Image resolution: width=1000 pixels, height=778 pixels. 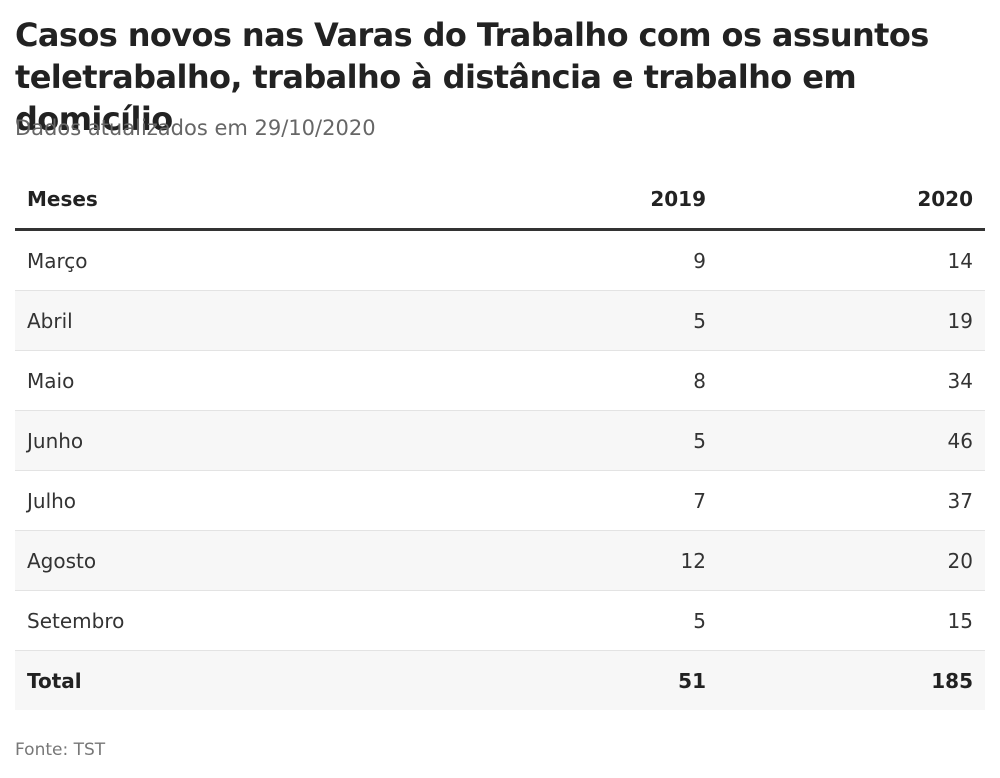 I want to click on chart-subtitle: Dados atualizados em 29/10/2020, so click(x=195, y=128).